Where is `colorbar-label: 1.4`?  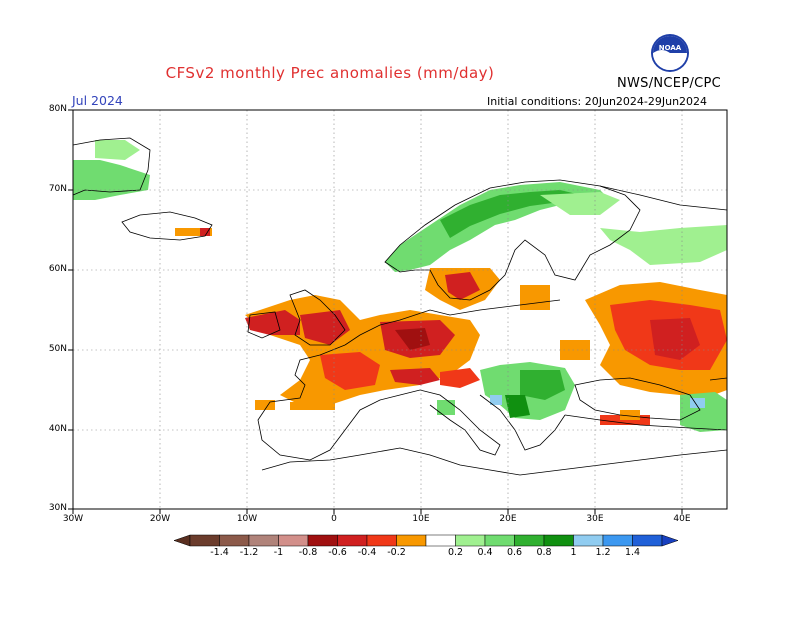 colorbar-label: 1.4 is located at coordinates (632, 552).